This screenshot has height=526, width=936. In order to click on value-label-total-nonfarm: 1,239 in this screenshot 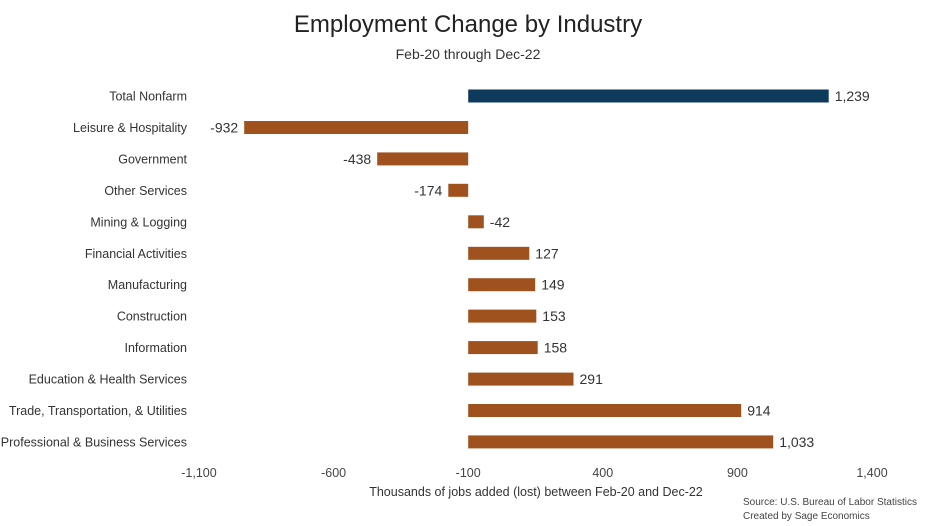, I will do `click(852, 96)`.